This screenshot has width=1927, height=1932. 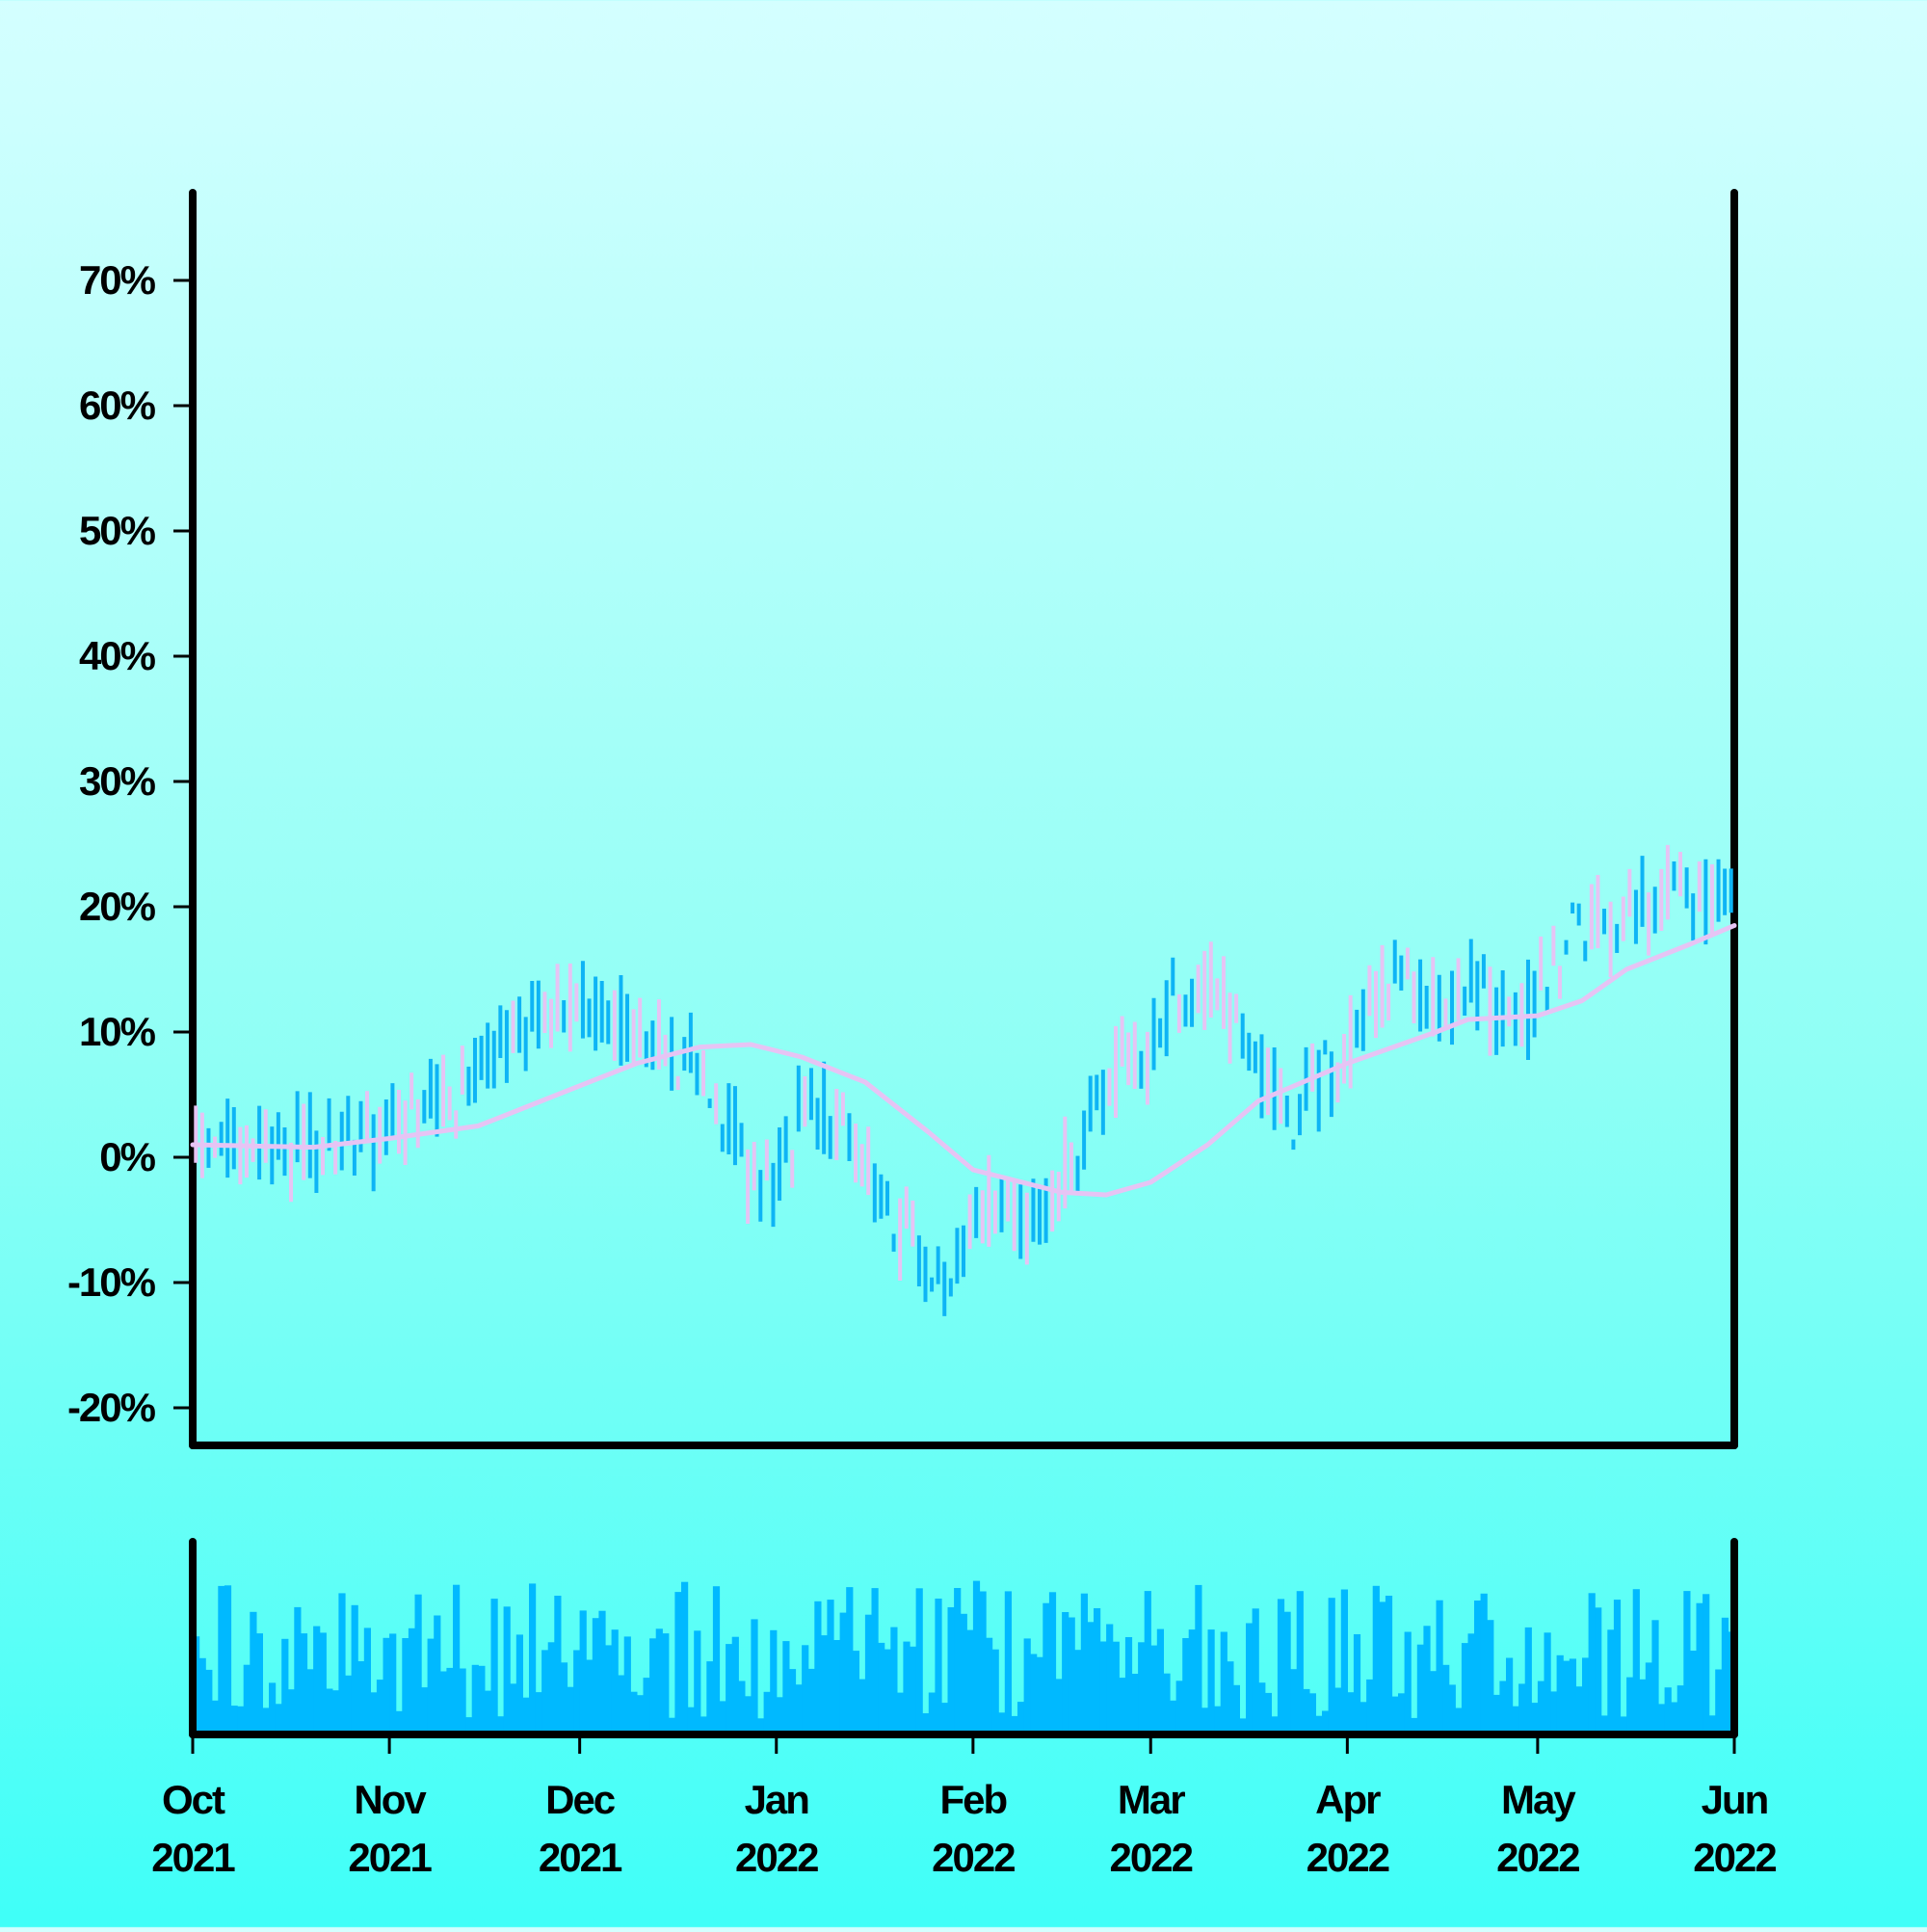 What do you see at coordinates (776, 1857) in the screenshot?
I see `x-tick-label-year: 2022` at bounding box center [776, 1857].